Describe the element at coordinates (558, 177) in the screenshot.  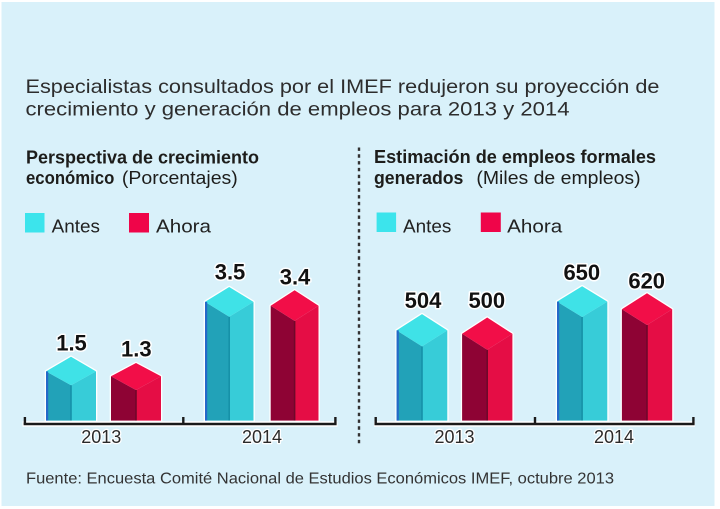
I see `svg-text: (Miles de empleos)` at that location.